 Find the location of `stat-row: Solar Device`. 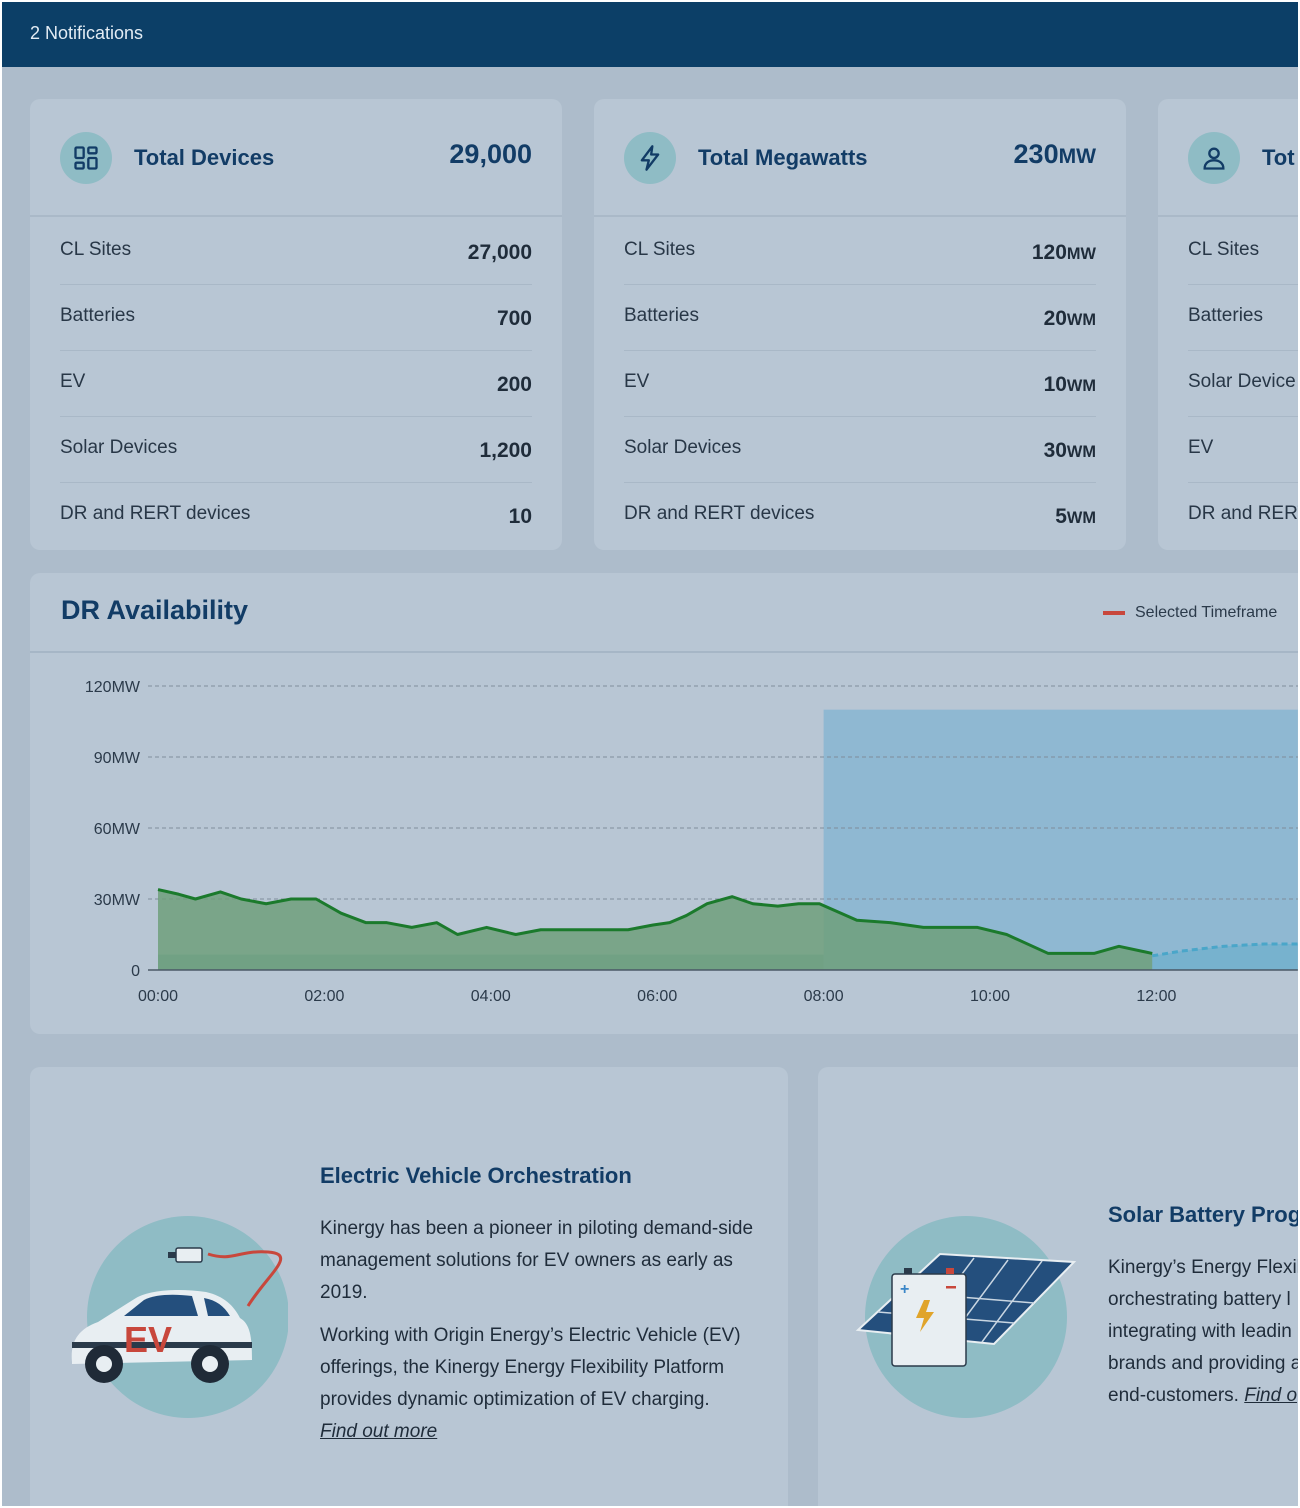

stat-row: Solar Device is located at coordinates (1243, 384).